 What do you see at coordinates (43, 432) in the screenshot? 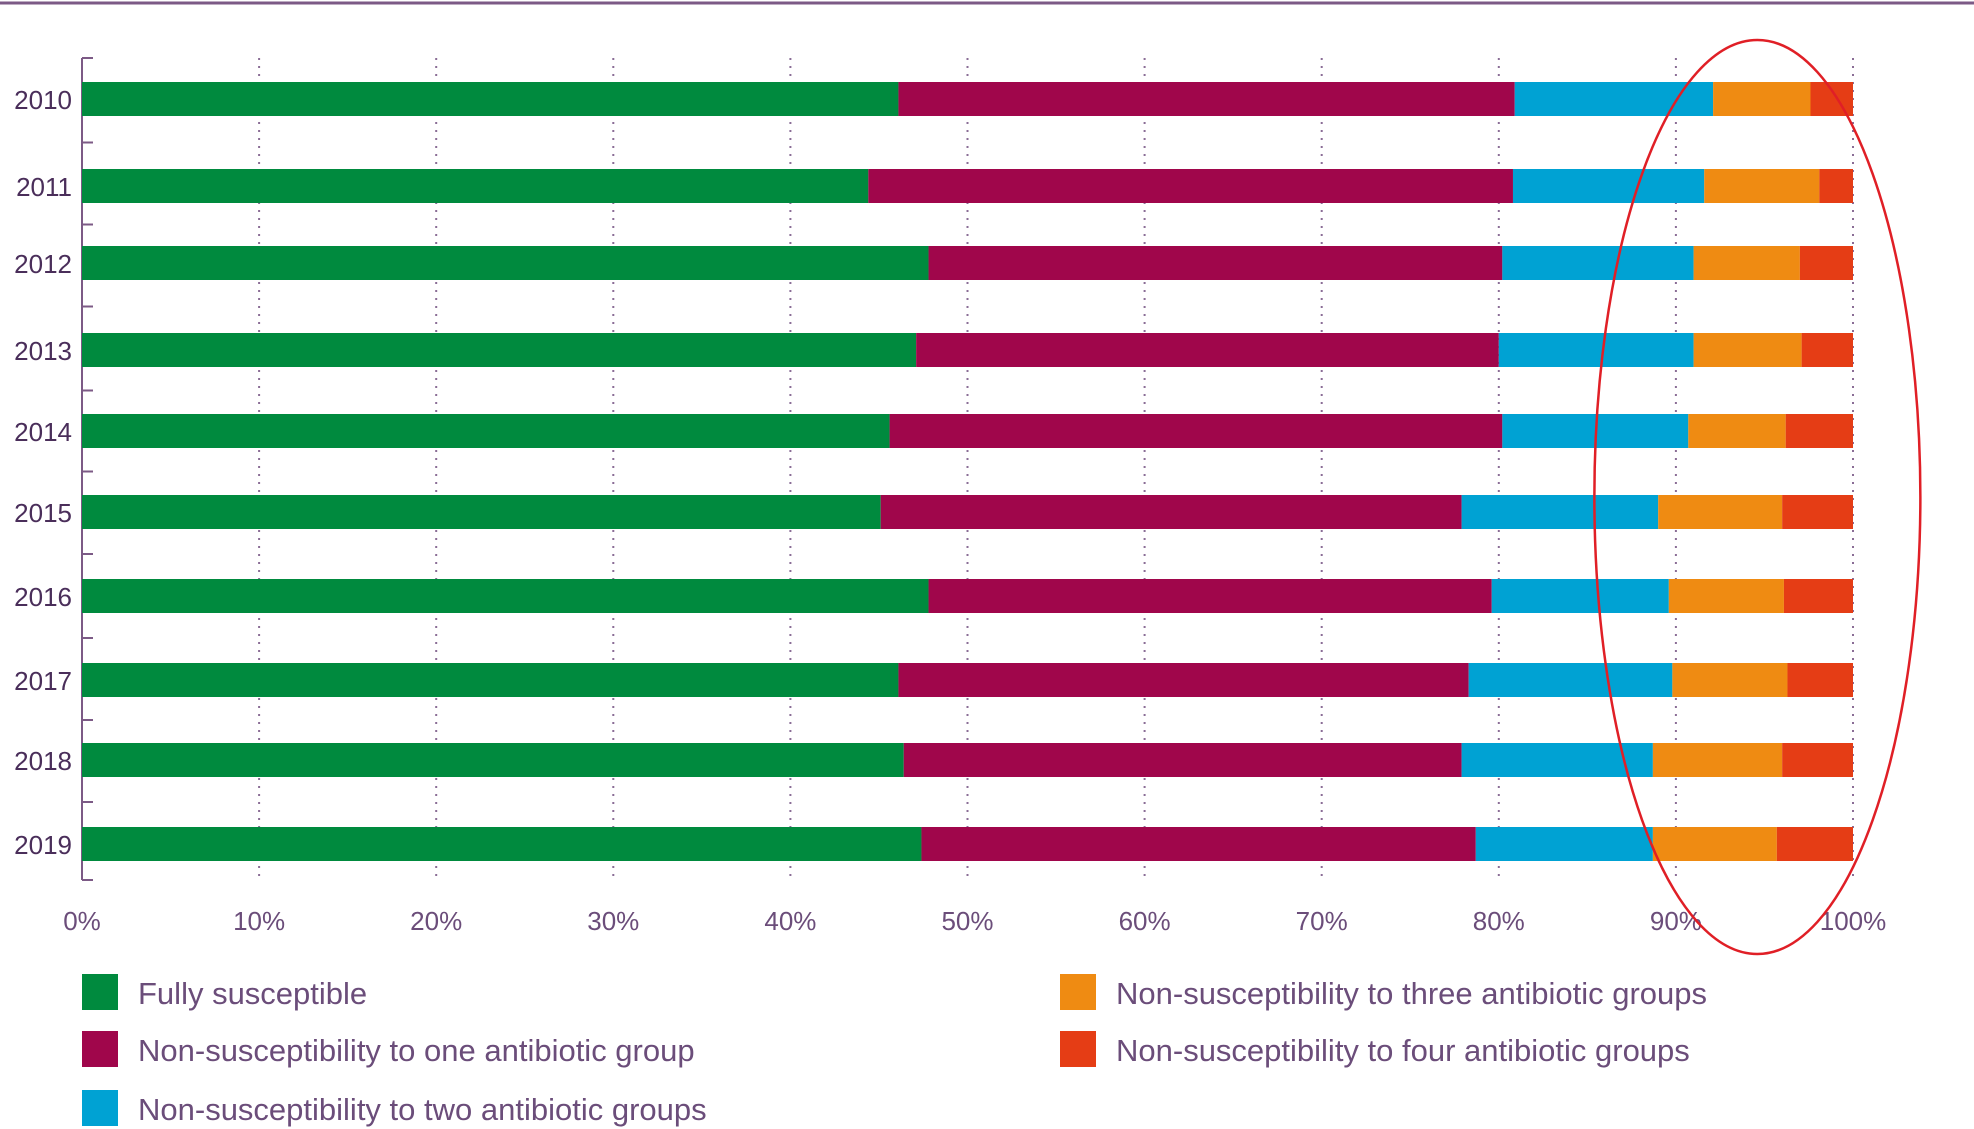
I see `y-category-label: 2014` at bounding box center [43, 432].